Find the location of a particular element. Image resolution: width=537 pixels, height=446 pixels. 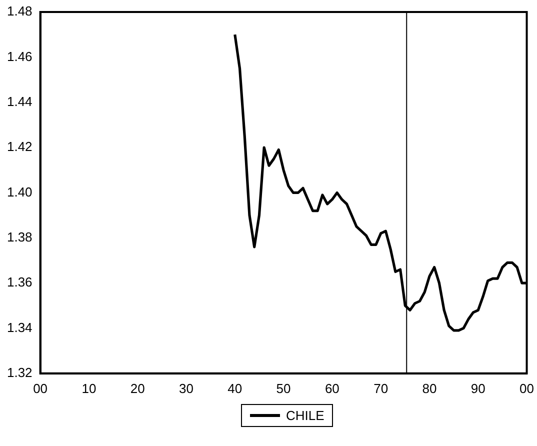

y-tick-label: 1.34 is located at coordinates (19, 327).